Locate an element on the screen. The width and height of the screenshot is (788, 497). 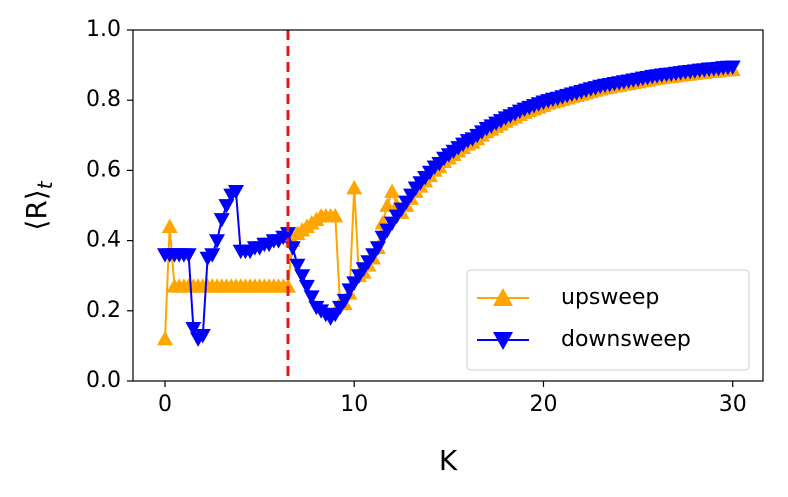
y-tick-label: 0.8 is located at coordinates (103, 99).